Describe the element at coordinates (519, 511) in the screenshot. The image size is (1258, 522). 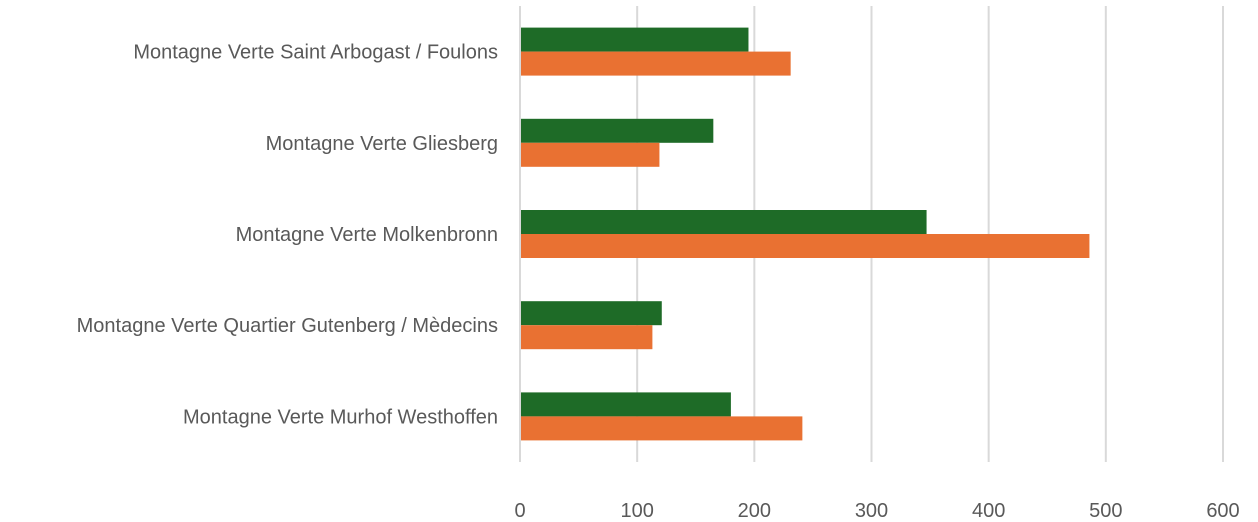
I see `x-tick-label: 0` at that location.